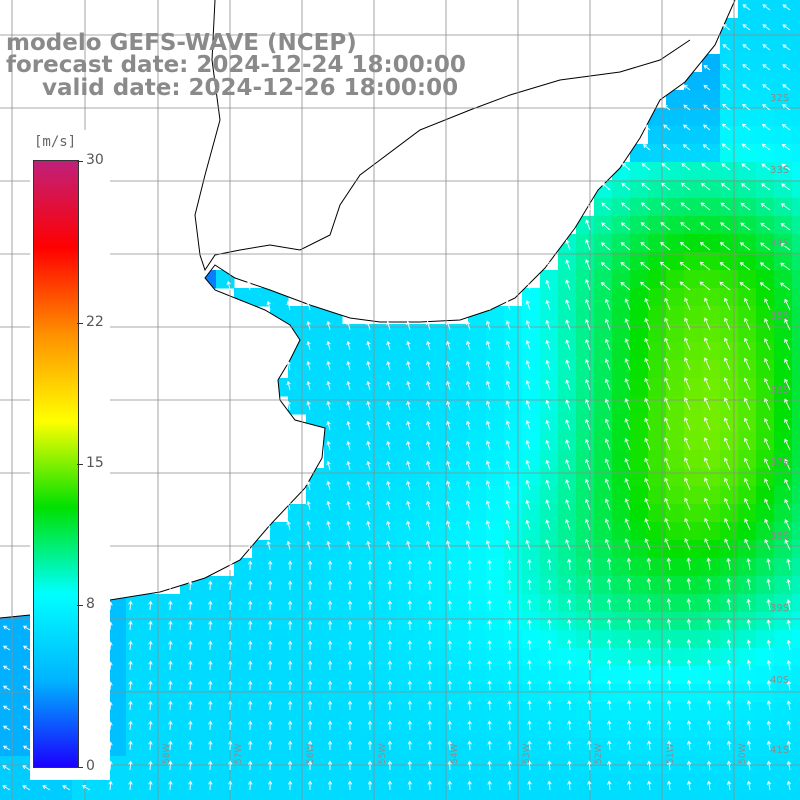 The image size is (800, 800). I want to click on colorbar-tick-label: 0, so click(90, 766).